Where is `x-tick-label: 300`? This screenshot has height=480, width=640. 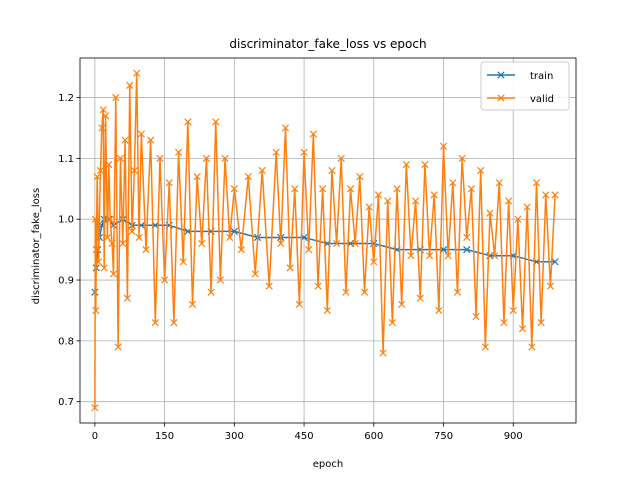 x-tick-label: 300 is located at coordinates (234, 436).